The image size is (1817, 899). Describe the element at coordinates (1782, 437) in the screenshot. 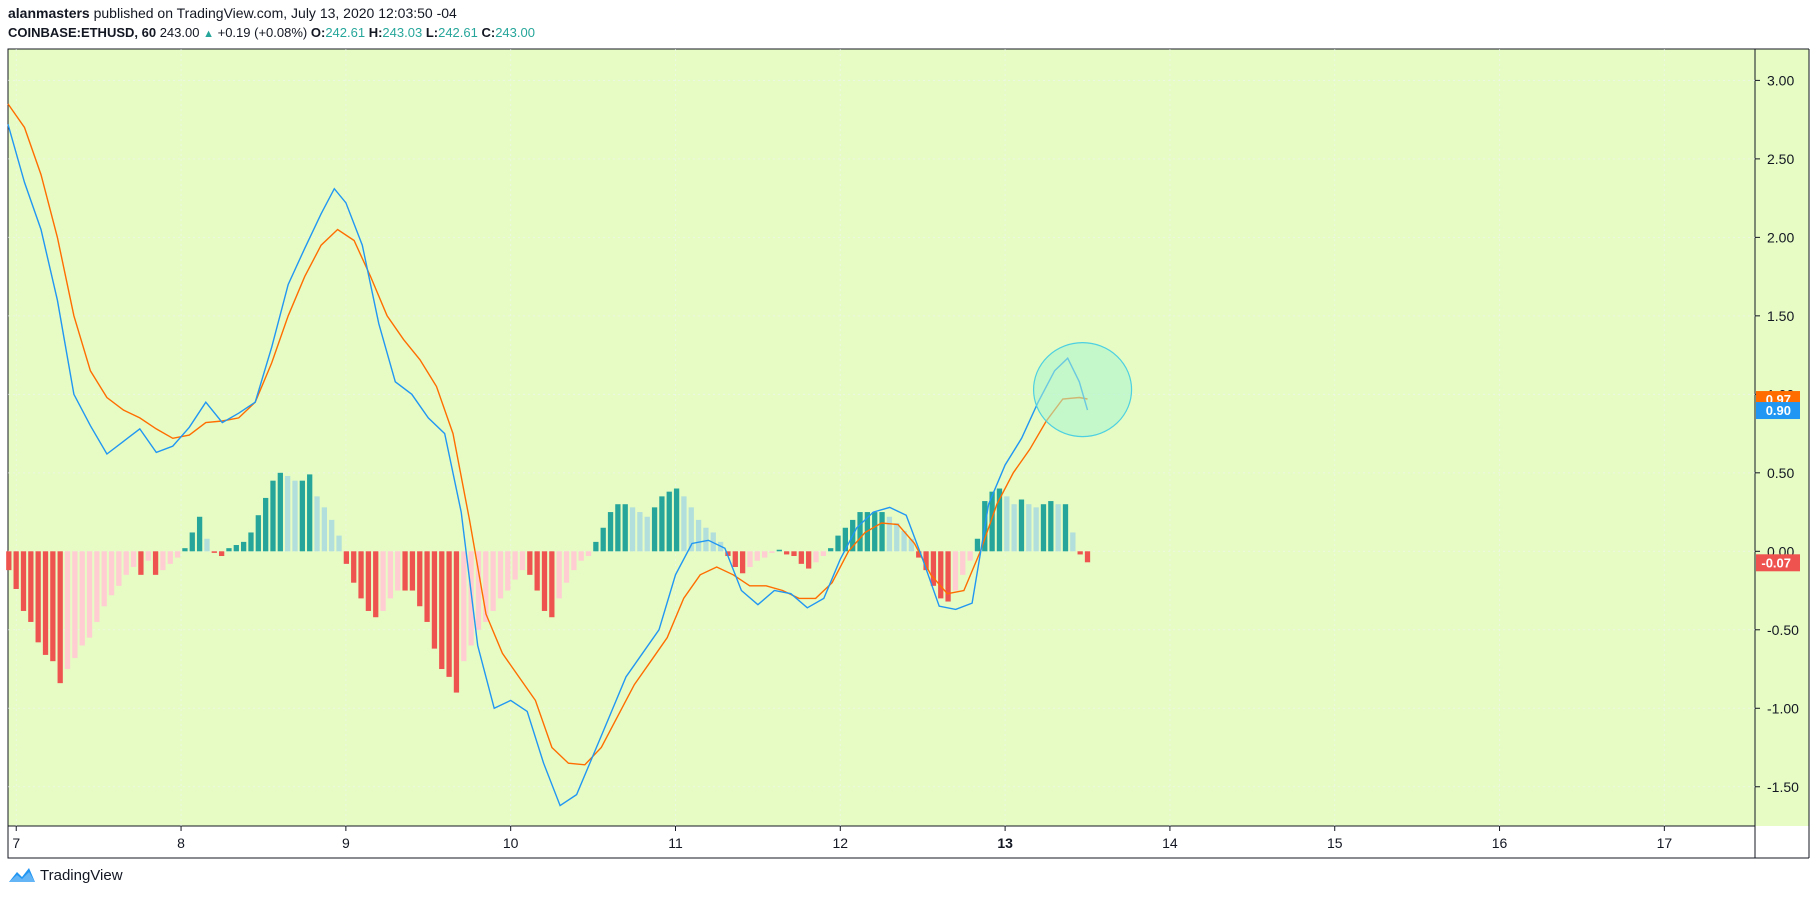

I see `price-scale` at that location.